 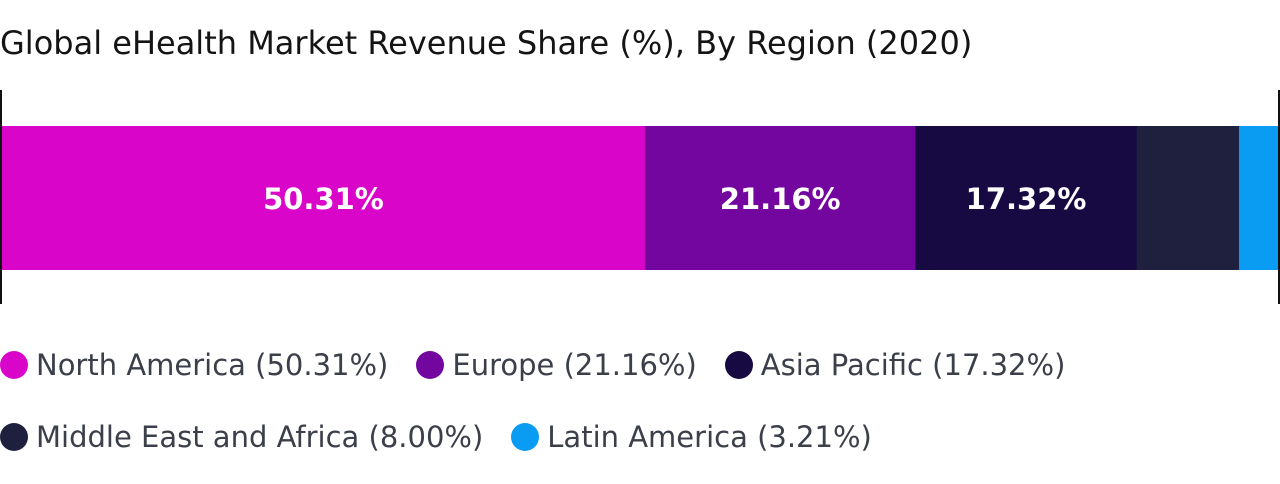 I want to click on data-label-asia-pacific: 17.32%, so click(x=1026, y=199).